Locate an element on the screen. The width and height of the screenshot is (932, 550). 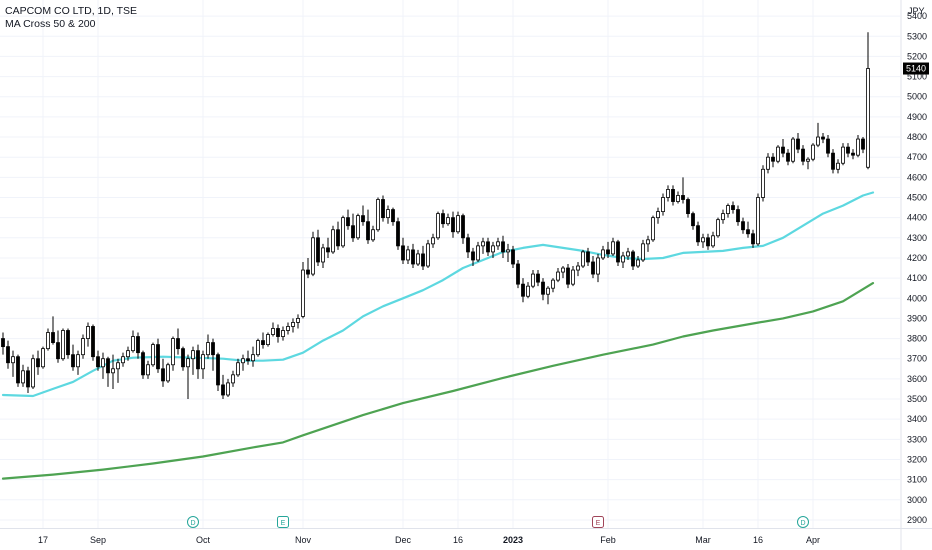
price-tick-label: 3500 is located at coordinates (917, 399).